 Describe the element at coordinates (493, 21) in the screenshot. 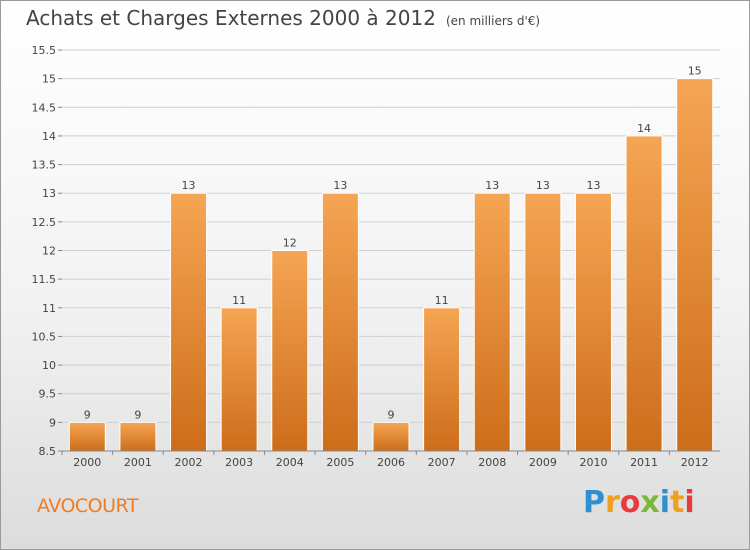

I see `chart-unit: (en milliers d'€)` at that location.